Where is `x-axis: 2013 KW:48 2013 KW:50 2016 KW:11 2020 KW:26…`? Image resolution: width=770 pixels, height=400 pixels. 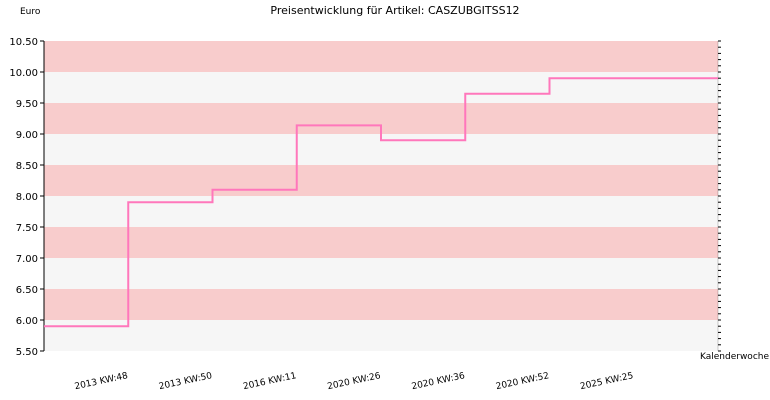
x-axis: 2013 KW:48 2013 KW:50 2016 KW:11 2020 KW:26… is located at coordinates (354, 381).